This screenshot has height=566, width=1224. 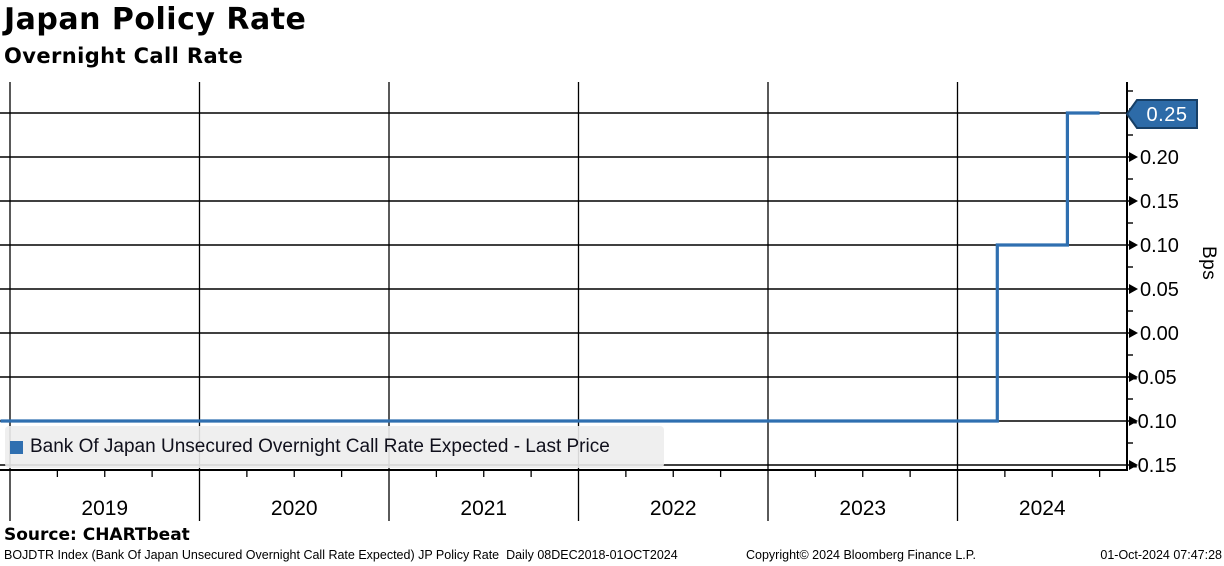 What do you see at coordinates (294, 508) in the screenshot?
I see `x-tick-label: 2020` at bounding box center [294, 508].